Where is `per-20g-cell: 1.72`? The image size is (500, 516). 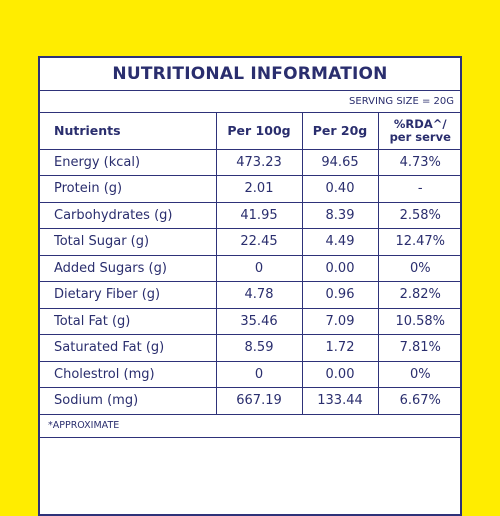 per-20g-cell: 1.72 is located at coordinates (340, 348).